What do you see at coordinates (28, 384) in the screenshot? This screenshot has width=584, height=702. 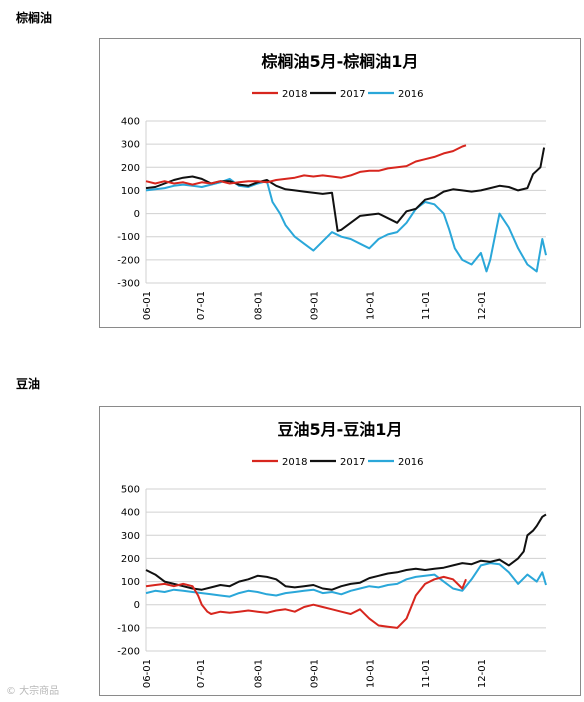 I see `section-label-soybean-oil: 豆油` at bounding box center [28, 384].